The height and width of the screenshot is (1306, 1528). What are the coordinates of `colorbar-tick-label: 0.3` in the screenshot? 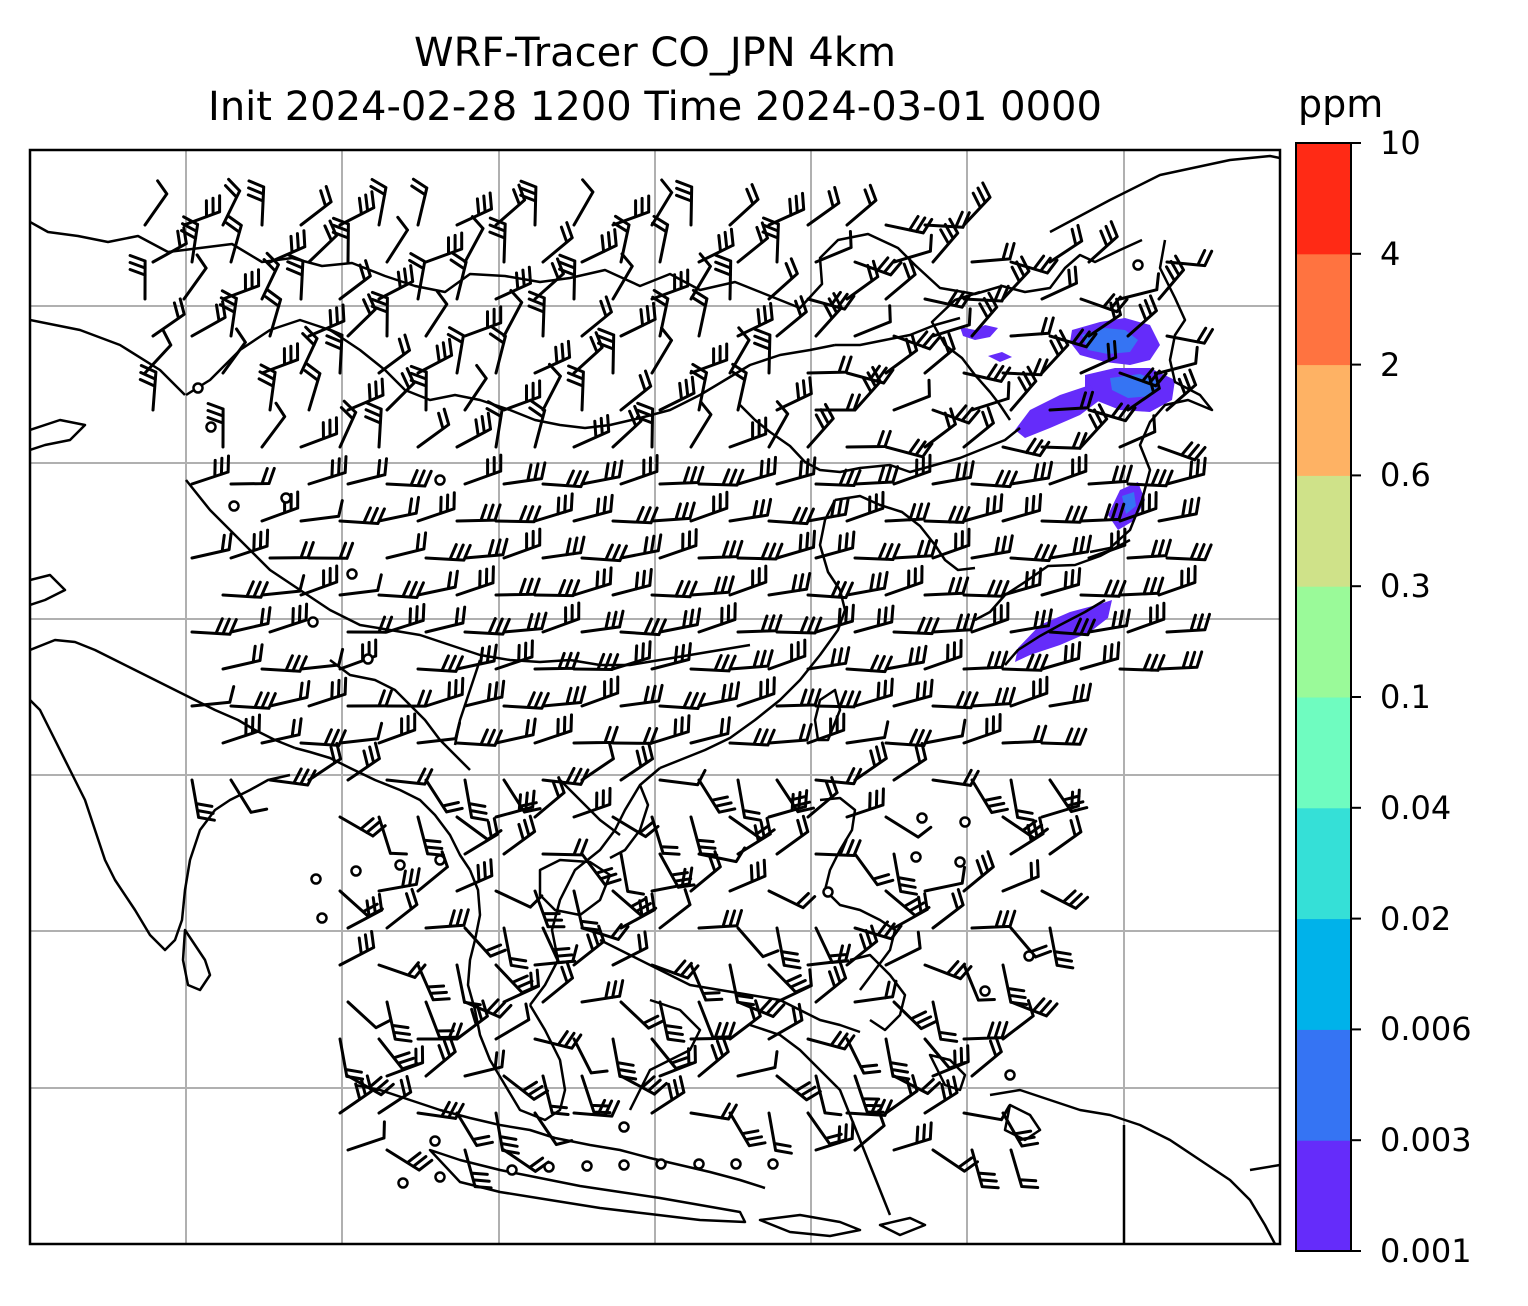 It's located at (1405, 586).